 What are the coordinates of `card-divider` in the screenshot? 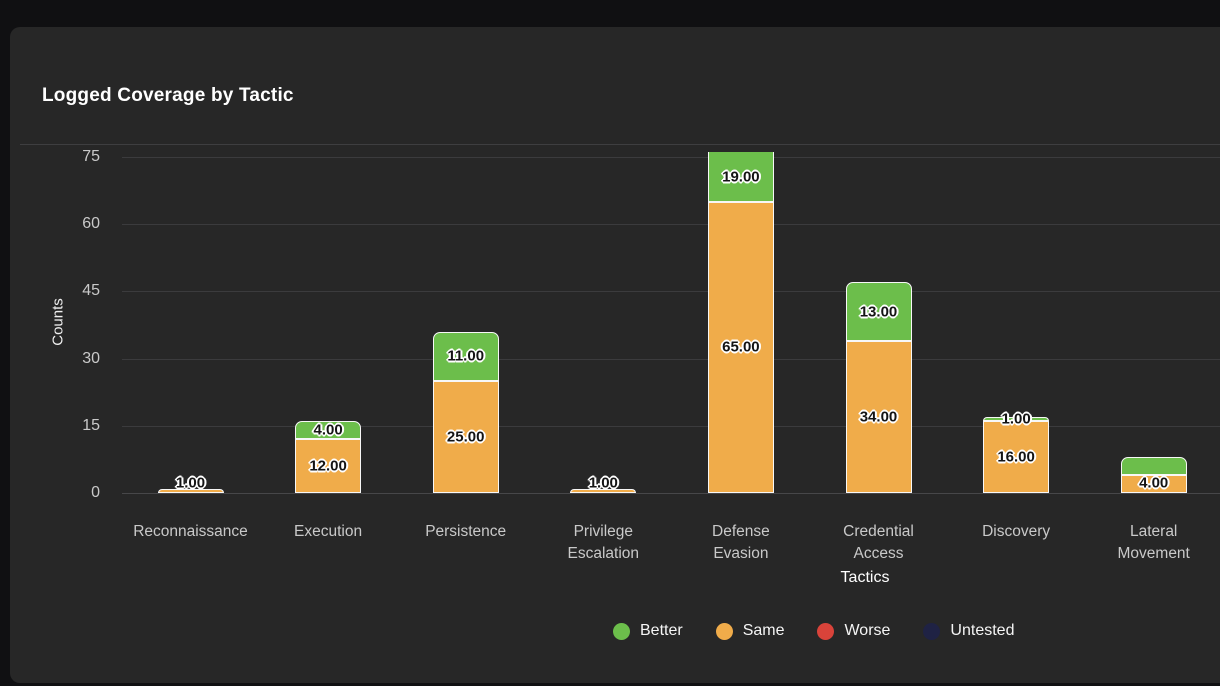 It's located at (620, 144).